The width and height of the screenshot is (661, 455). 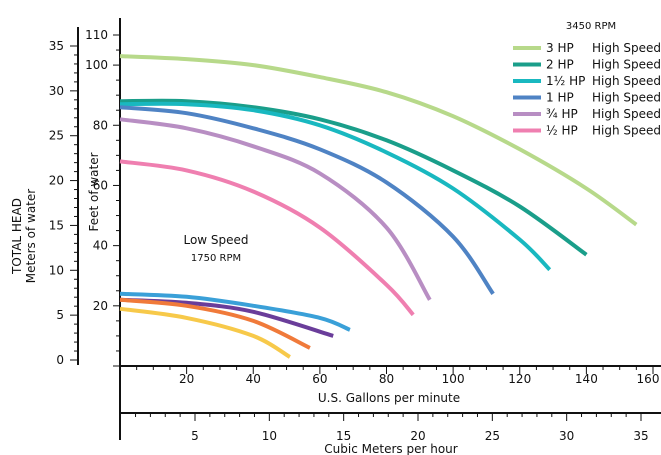 What do you see at coordinates (562, 114) in the screenshot?
I see `legend-hp-label: ¾ HP` at bounding box center [562, 114].